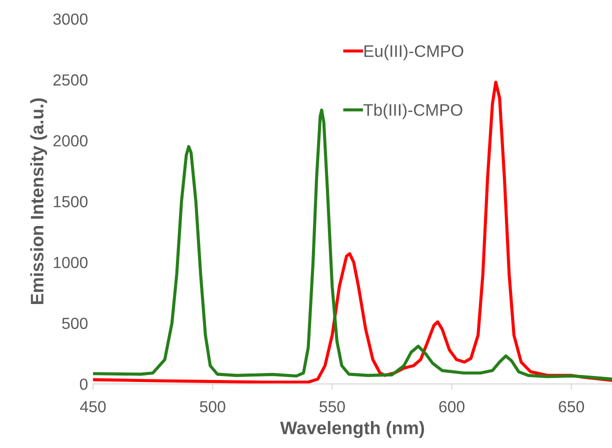 Image resolution: width=612 pixels, height=448 pixels. What do you see at coordinates (71, 202) in the screenshot?
I see `y-tick-label: 1500` at bounding box center [71, 202].